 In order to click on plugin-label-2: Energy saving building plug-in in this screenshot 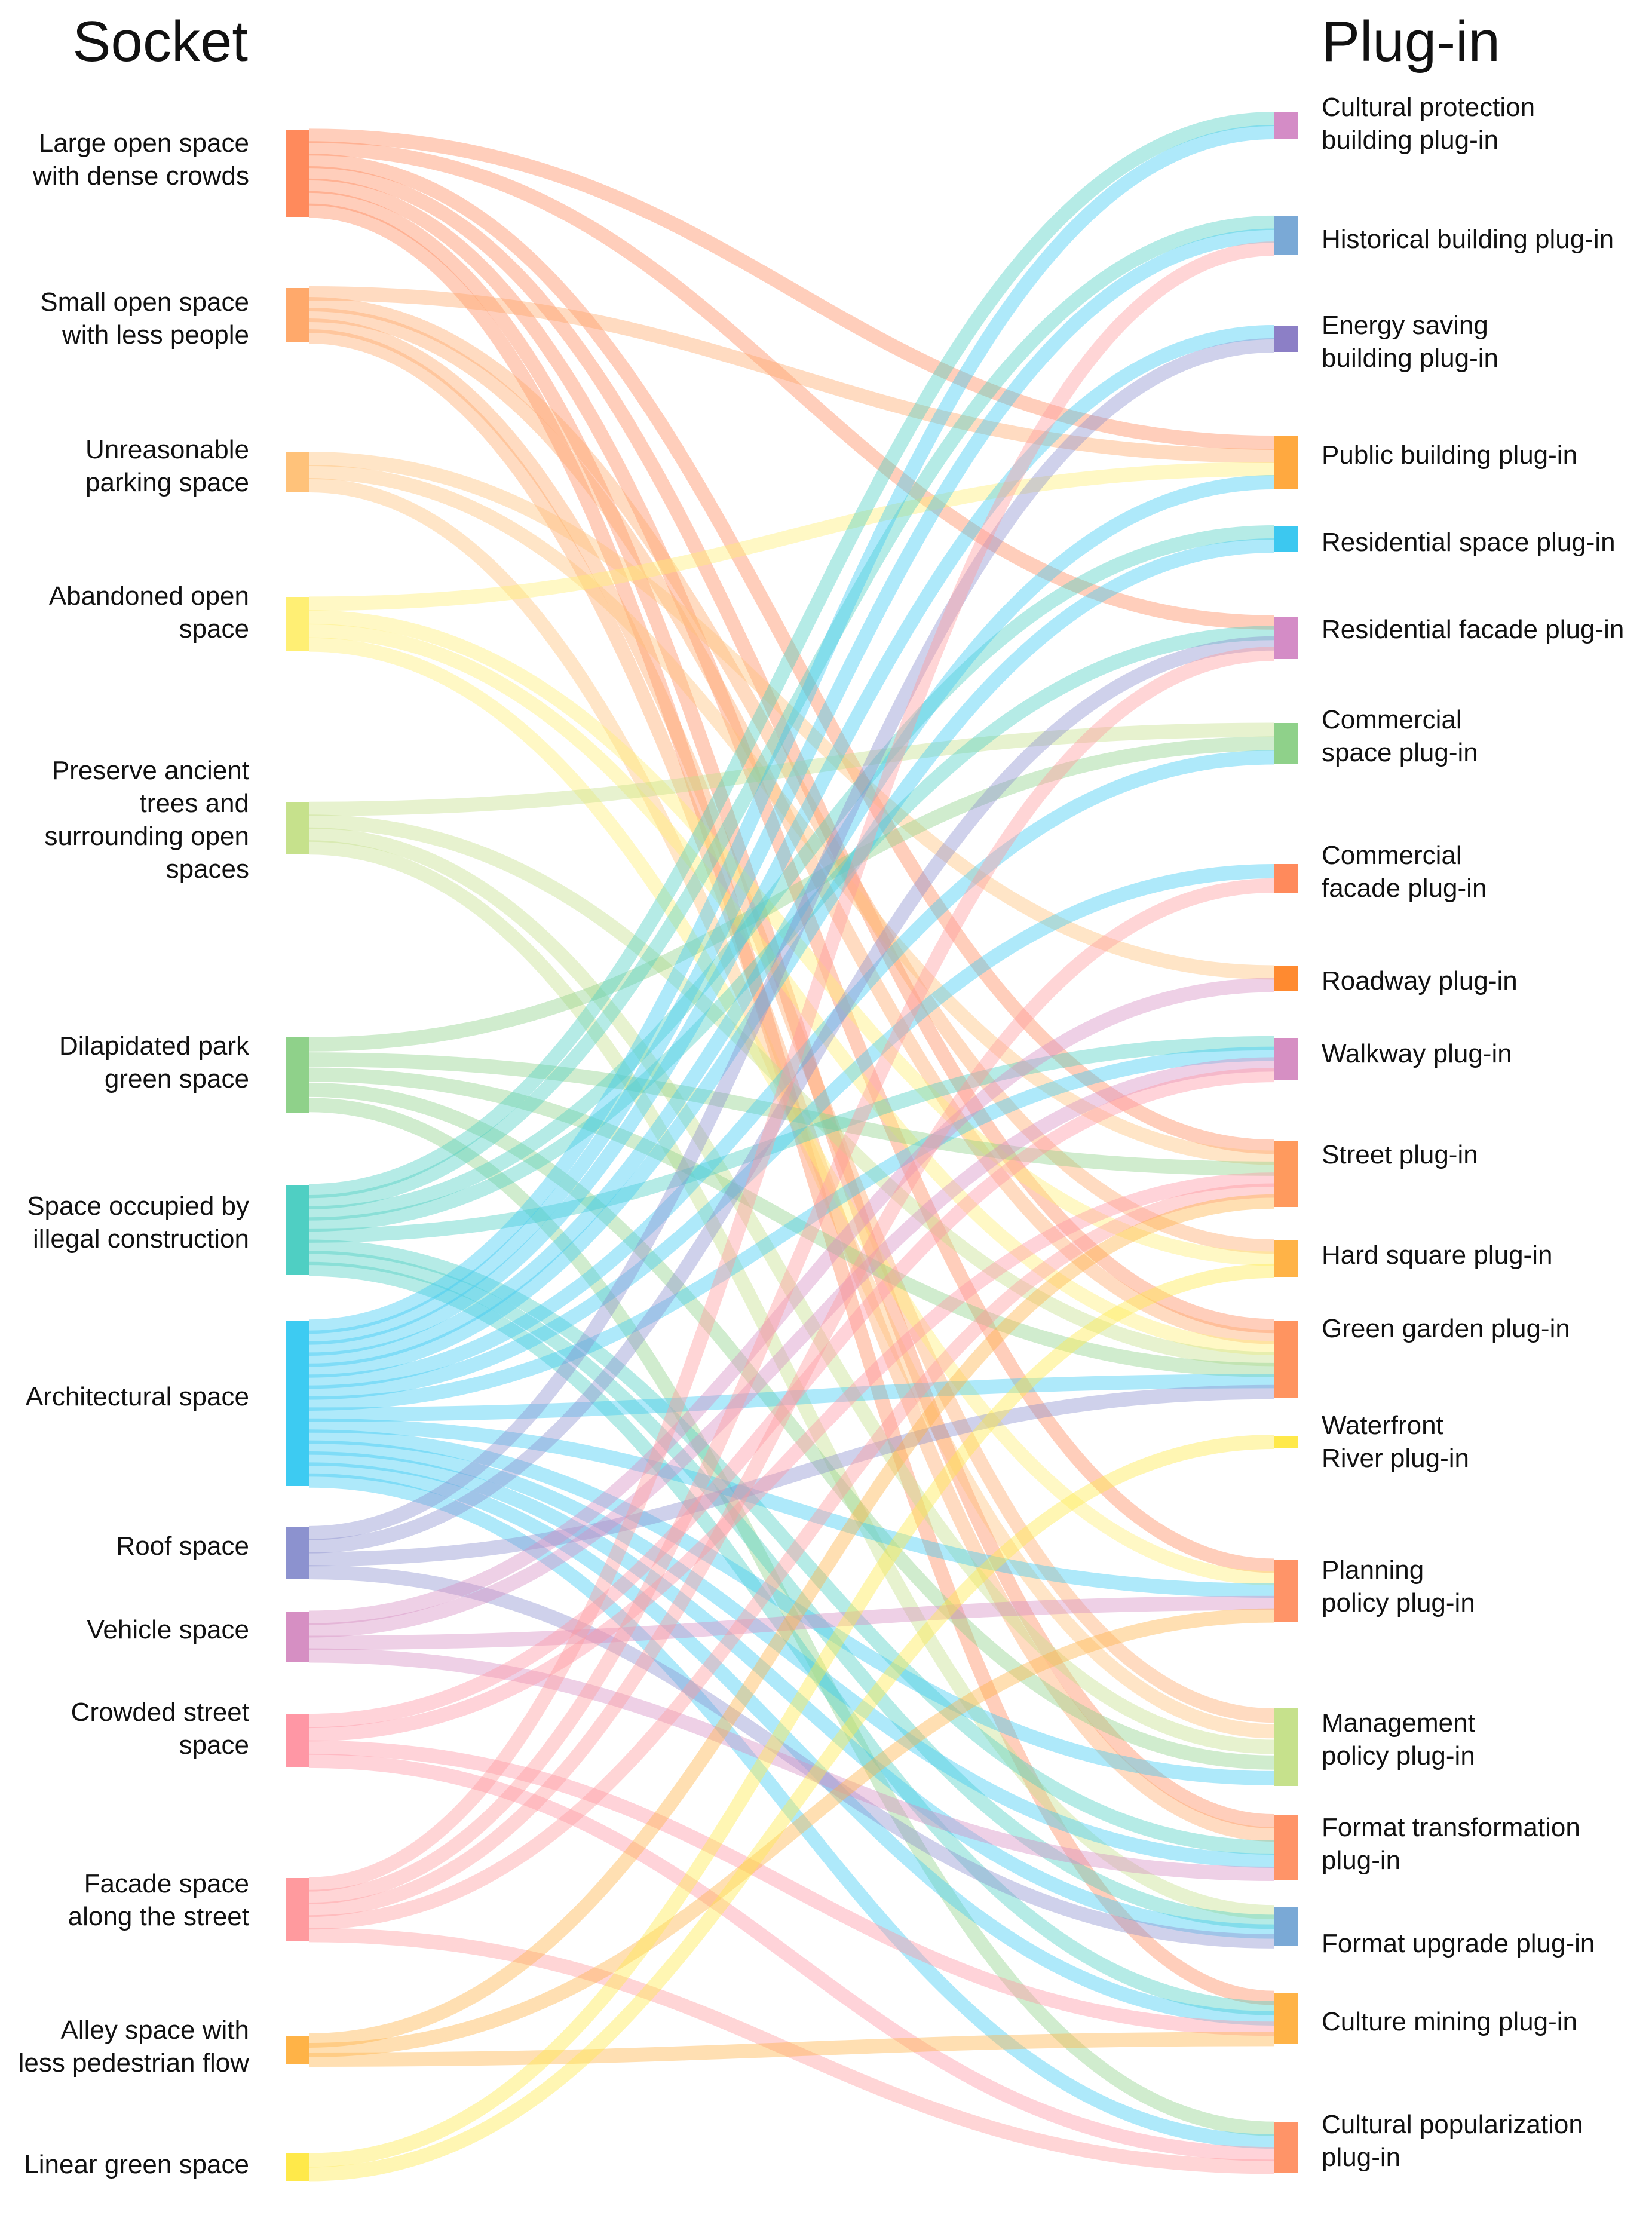, I will do `click(1410, 342)`.